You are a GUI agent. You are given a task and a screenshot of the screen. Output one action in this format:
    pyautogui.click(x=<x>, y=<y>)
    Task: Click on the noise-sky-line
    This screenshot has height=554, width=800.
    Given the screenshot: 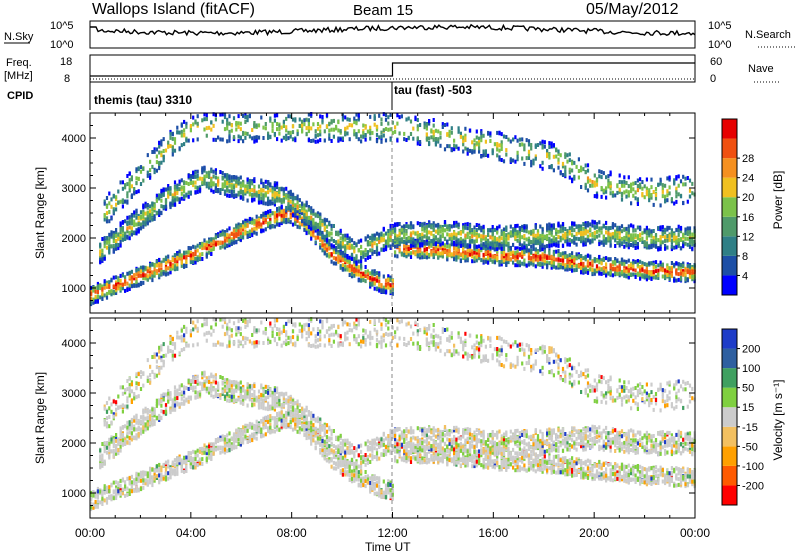 What is the action you would take?
    pyautogui.click(x=393, y=30)
    